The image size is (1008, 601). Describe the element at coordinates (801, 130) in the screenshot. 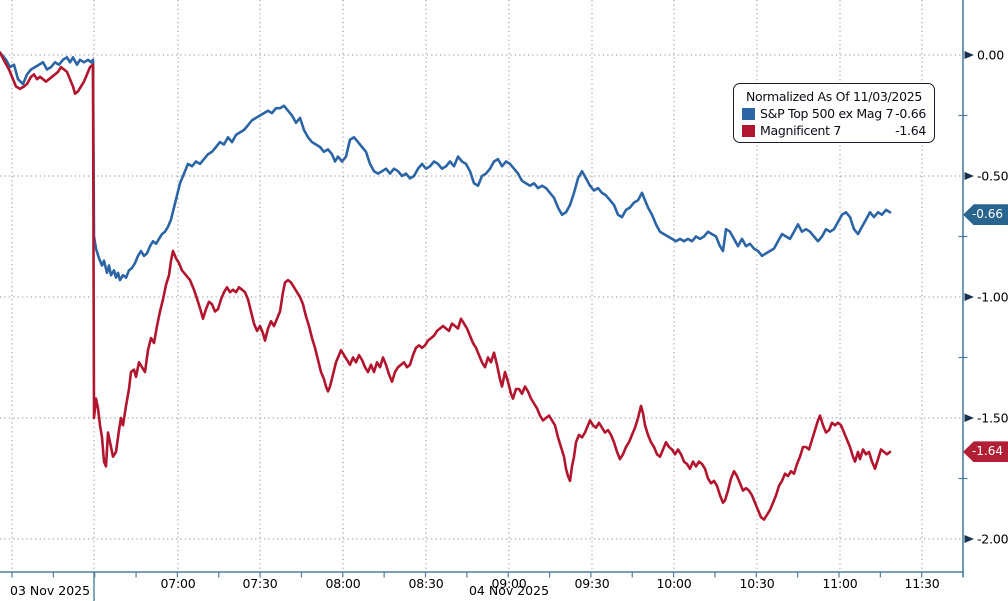

I see `legend-series-name: Magnificent 7` at that location.